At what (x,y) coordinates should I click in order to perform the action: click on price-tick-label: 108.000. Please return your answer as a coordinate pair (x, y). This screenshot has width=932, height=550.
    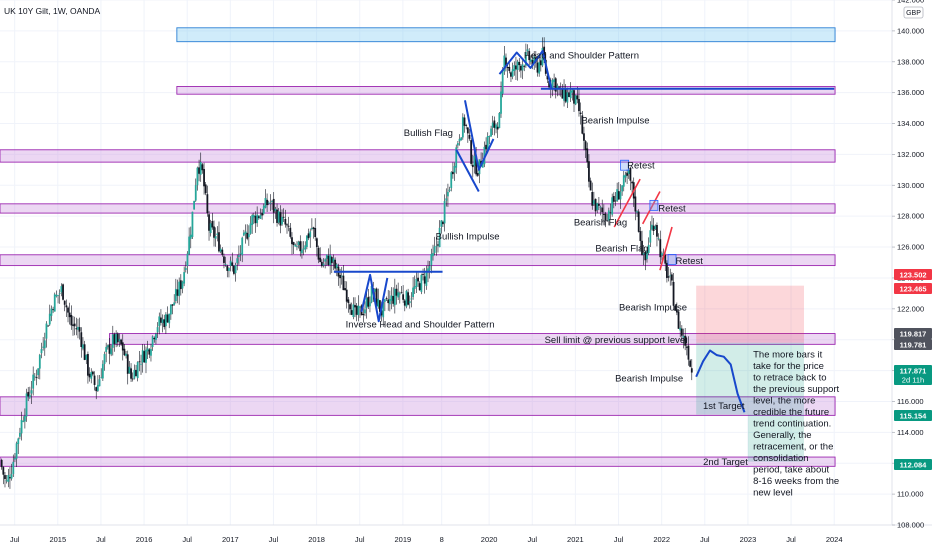
    Looking at the image, I should click on (910, 525).